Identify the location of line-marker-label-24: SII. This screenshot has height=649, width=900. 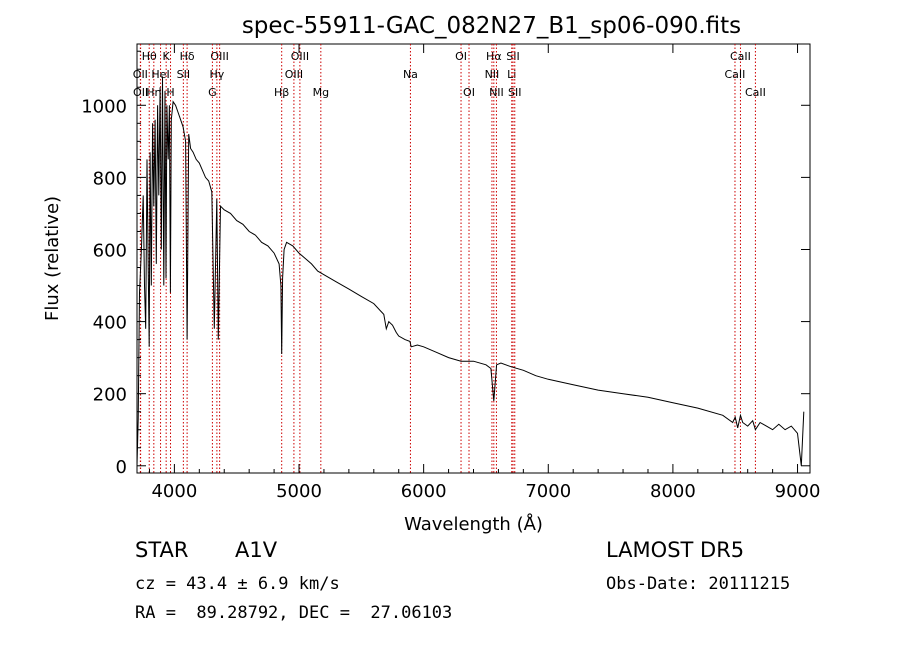
(514, 92).